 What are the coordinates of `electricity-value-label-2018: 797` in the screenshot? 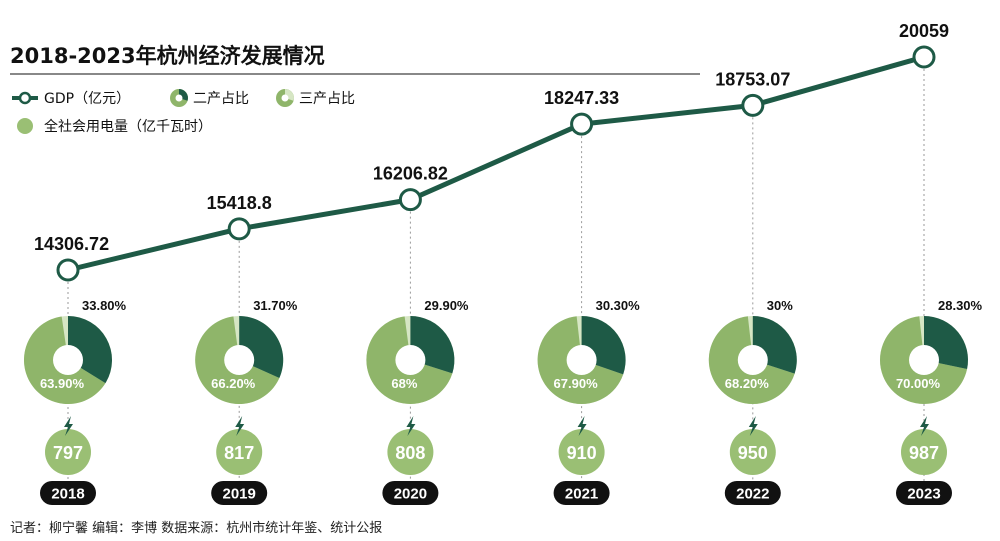 It's located at (68, 453).